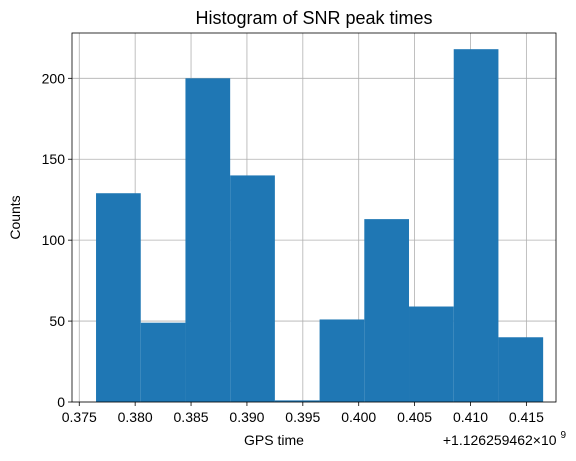  Describe the element at coordinates (54, 78) in the screenshot. I see `y-tick-label: 200` at that location.